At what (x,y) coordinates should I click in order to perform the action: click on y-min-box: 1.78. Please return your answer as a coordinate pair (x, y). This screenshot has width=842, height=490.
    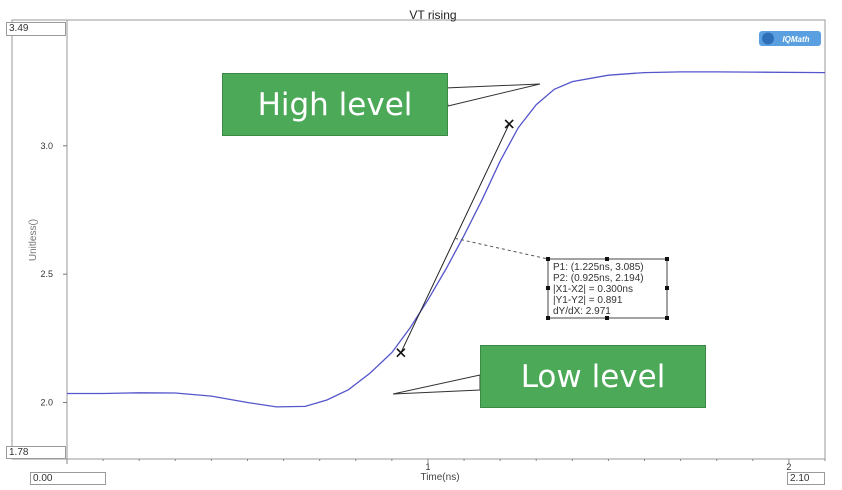
    Looking at the image, I should click on (36, 452).